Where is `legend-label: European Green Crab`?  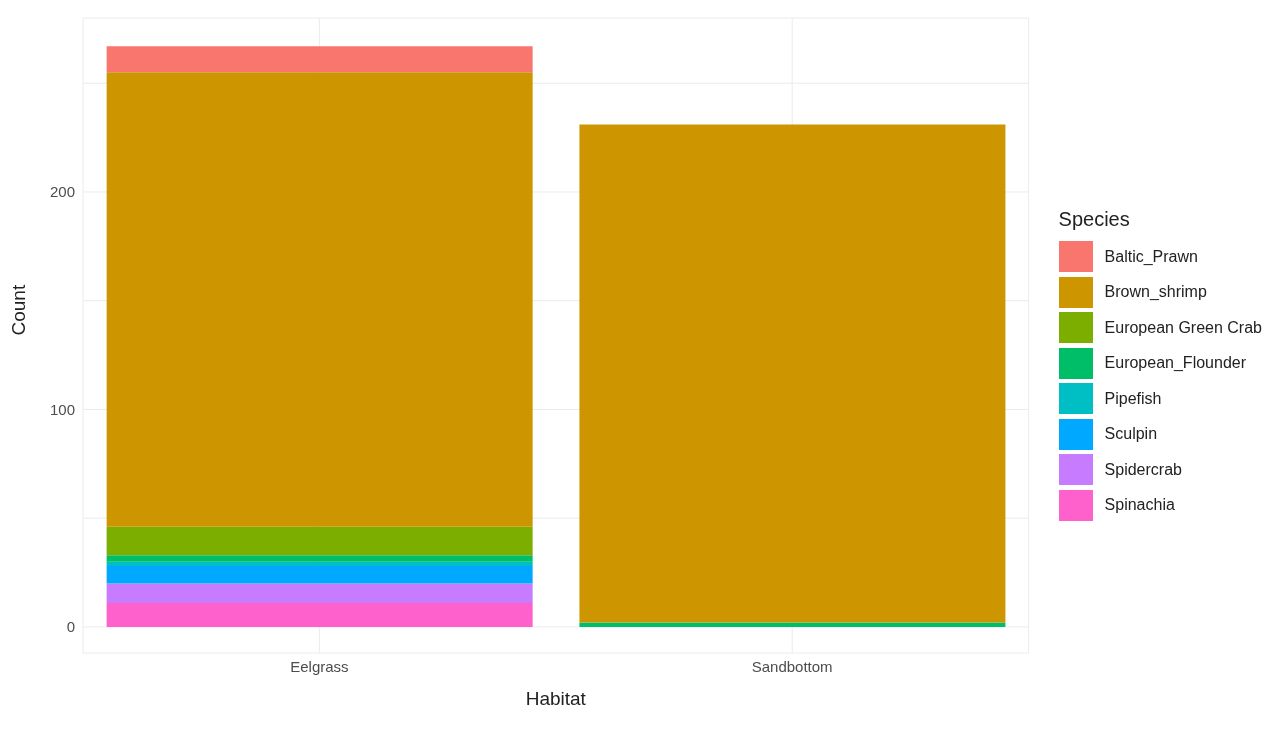
legend-label: European Green Crab is located at coordinates (1183, 327).